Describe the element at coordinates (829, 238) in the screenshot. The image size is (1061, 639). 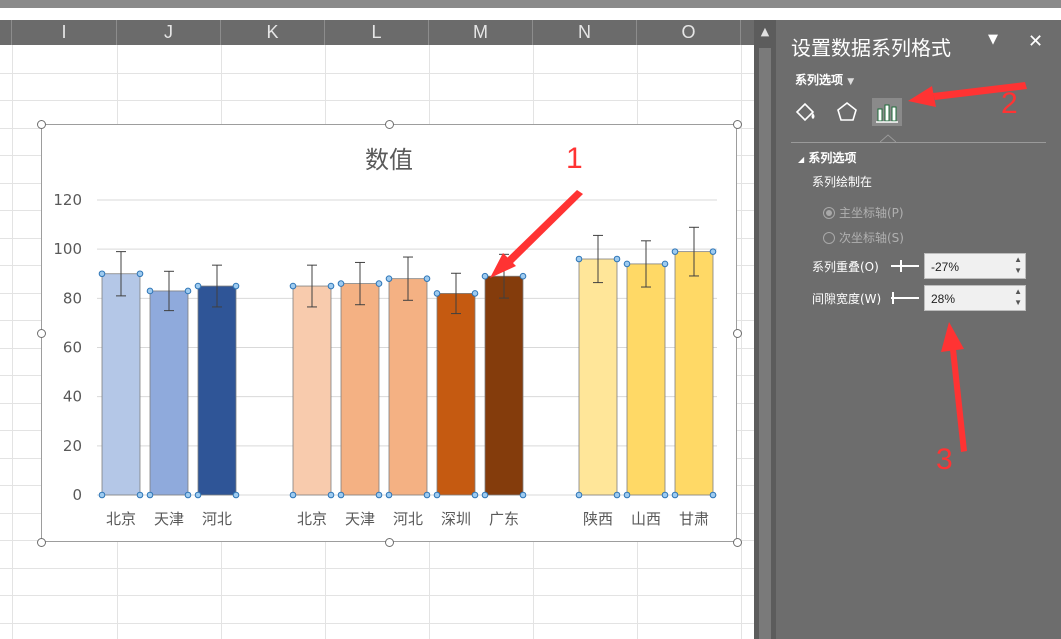
I see `radio-empty-icon` at that location.